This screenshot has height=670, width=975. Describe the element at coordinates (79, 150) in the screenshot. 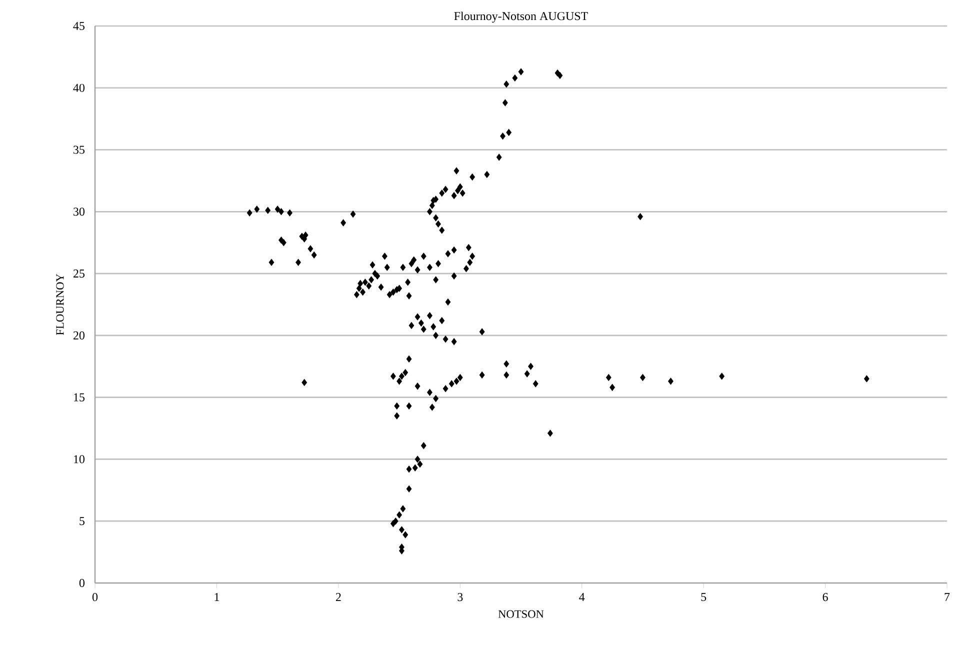

I see `y-tick-label: 35` at that location.